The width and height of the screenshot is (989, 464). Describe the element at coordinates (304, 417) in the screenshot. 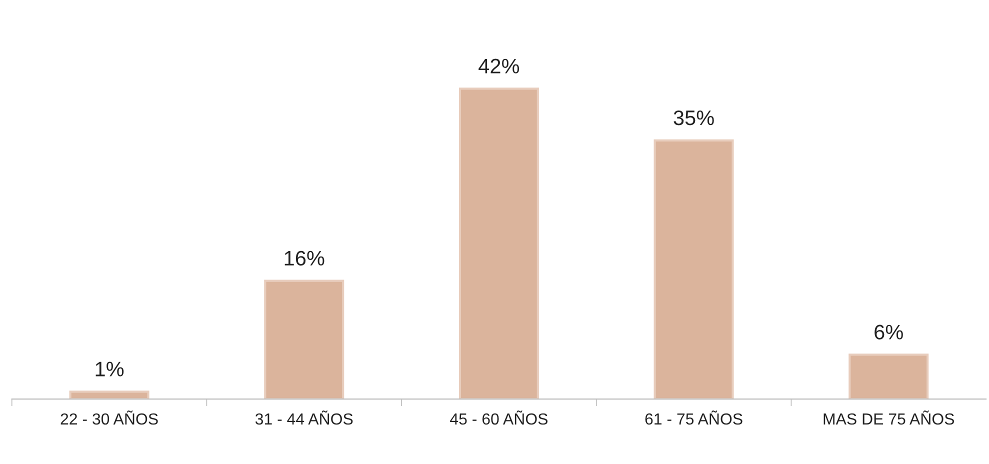

I see `x-tick-label: 31 - 44 AÑOS` at that location.